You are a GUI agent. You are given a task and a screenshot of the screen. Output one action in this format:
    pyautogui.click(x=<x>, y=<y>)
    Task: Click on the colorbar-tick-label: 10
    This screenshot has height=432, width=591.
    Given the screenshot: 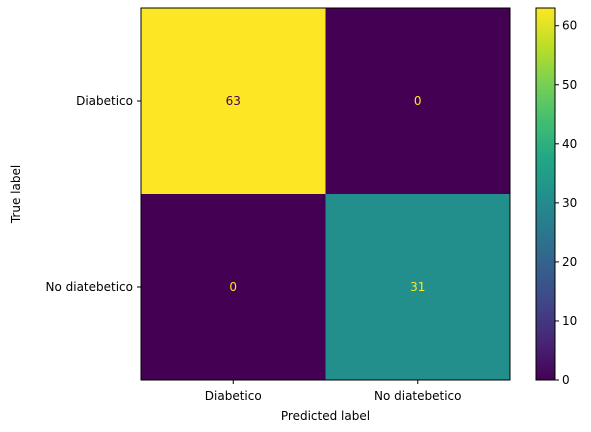 What is the action you would take?
    pyautogui.click(x=569, y=321)
    